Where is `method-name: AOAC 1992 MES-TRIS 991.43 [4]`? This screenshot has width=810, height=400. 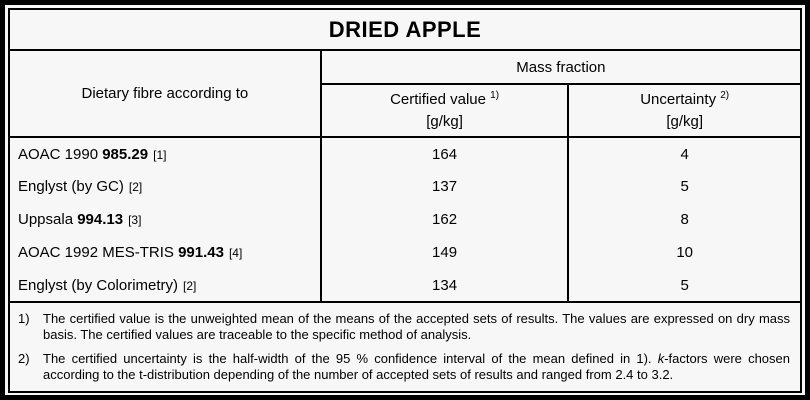 method-name: AOAC 1992 MES-TRIS 991.43 [4] is located at coordinates (165, 252).